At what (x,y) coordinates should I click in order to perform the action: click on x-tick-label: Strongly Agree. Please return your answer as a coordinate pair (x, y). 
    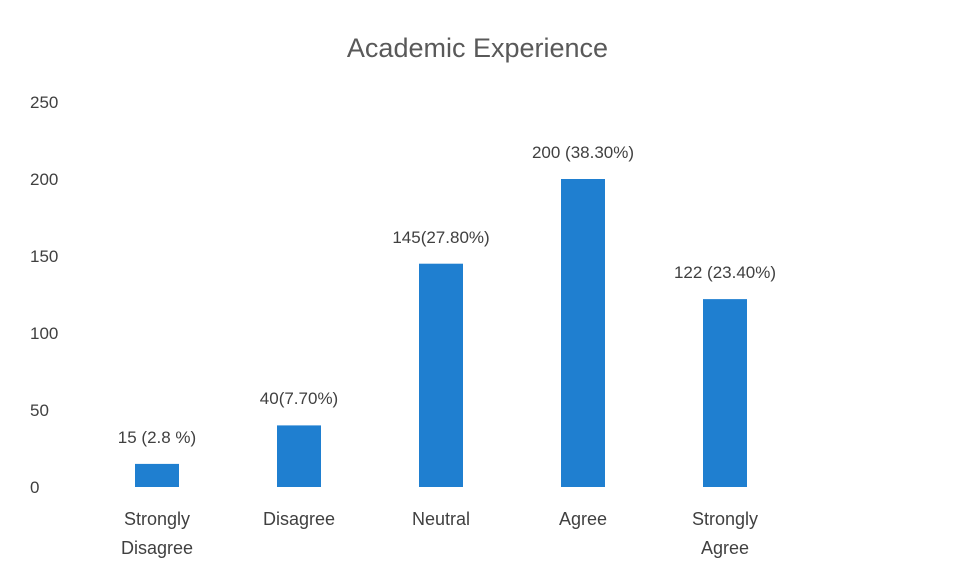
    Looking at the image, I should click on (725, 533).